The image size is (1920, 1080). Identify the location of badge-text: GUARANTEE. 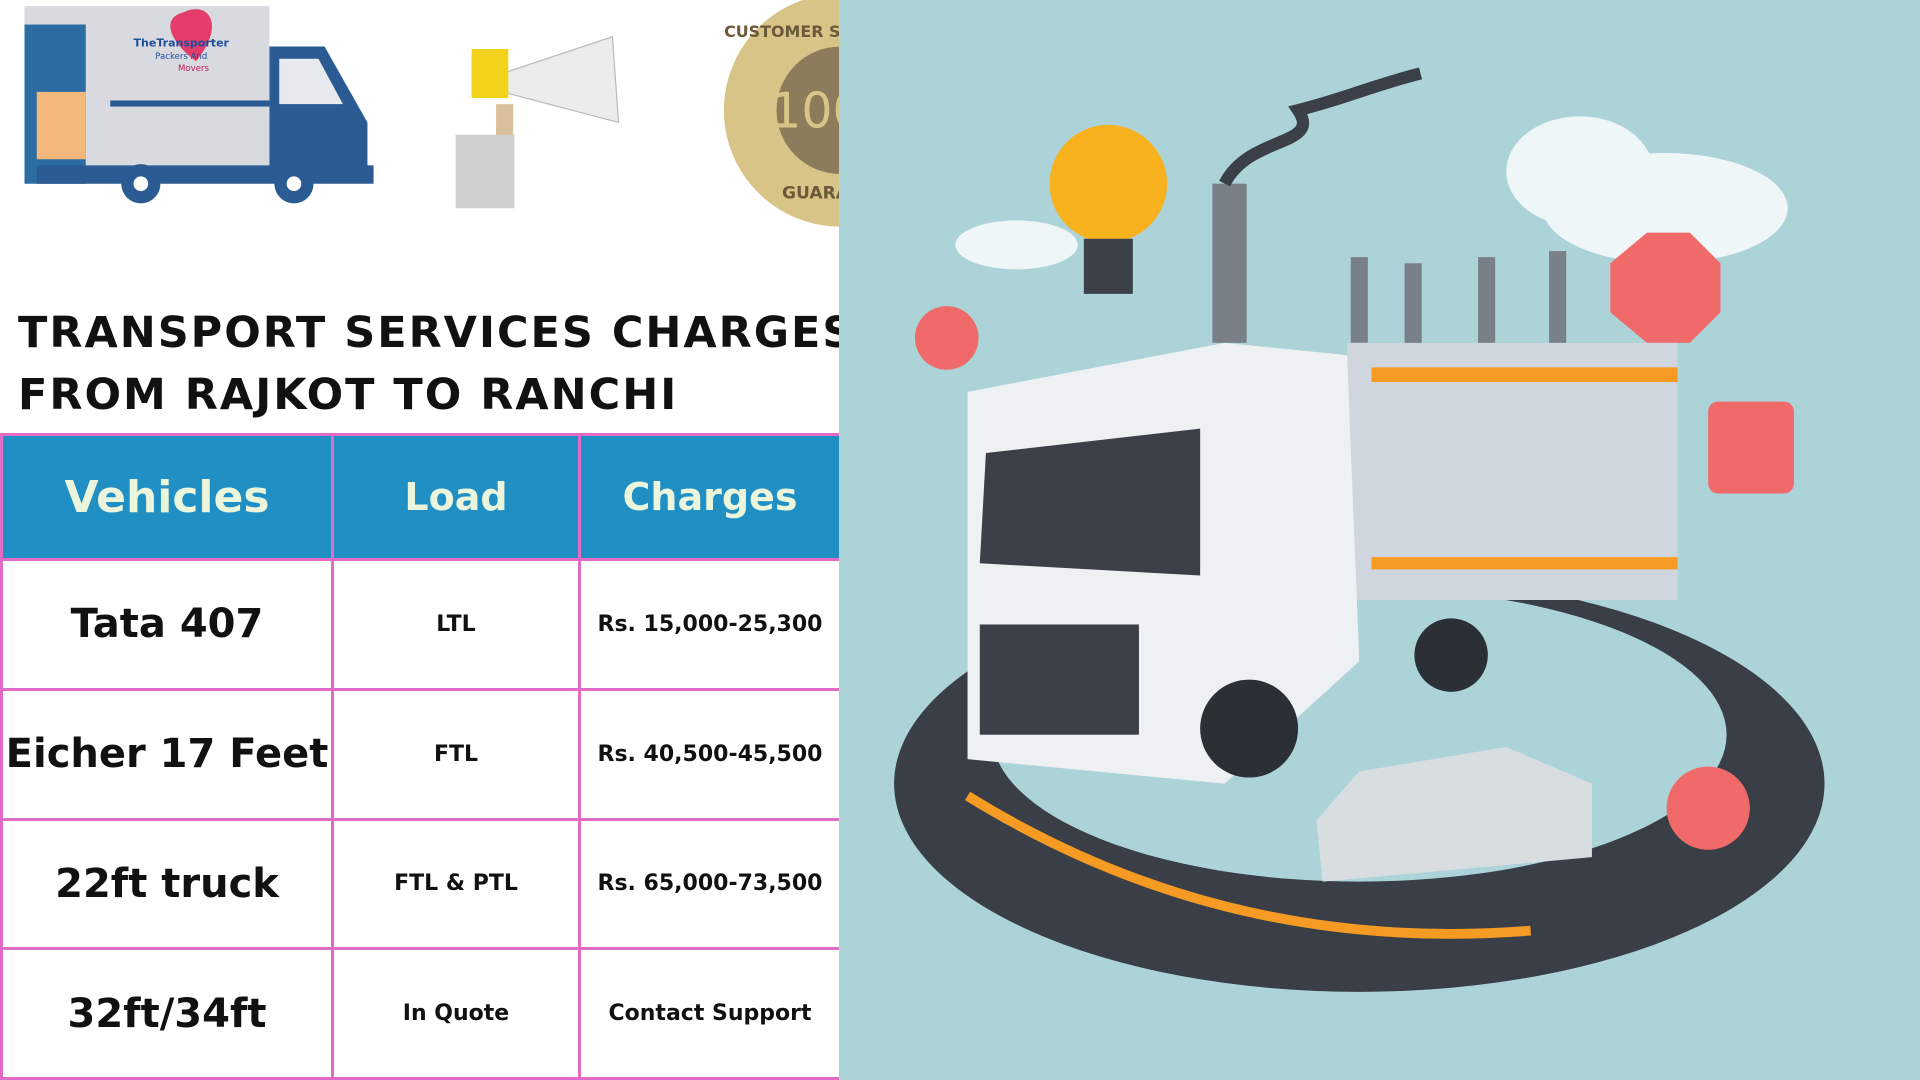
(810, 193).